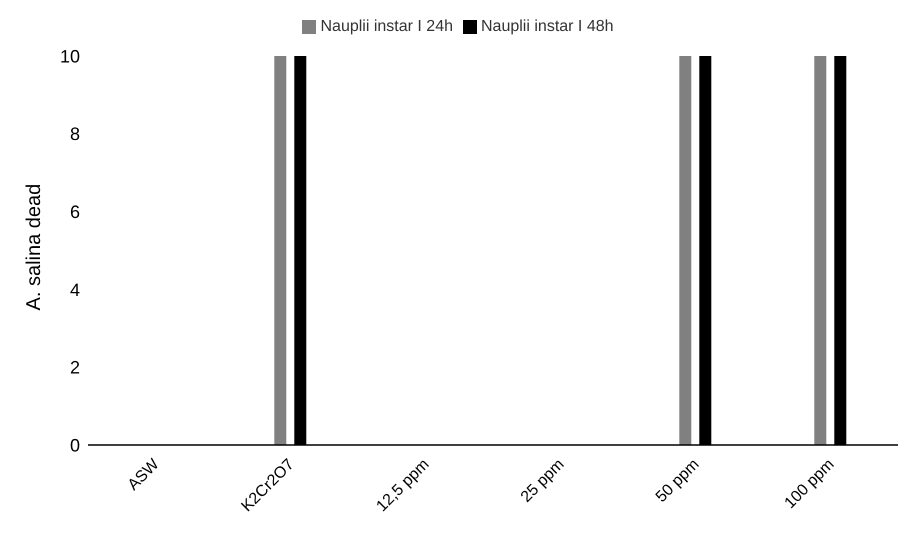  I want to click on y-tick-label: 8, so click(75, 134).